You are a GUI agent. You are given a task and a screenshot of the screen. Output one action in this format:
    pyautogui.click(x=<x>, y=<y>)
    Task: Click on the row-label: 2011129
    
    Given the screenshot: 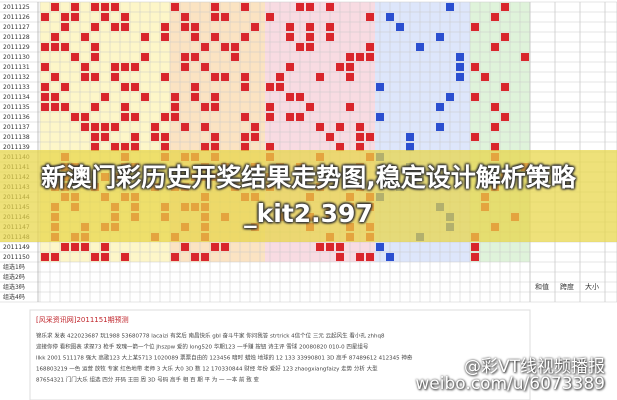 What is the action you would take?
    pyautogui.click(x=16, y=47)
    